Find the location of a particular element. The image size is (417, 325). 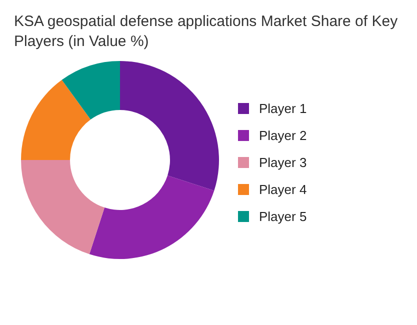

chart-title: KSA geospatial defense applications Market Share of Key Players (in Value %) is located at coordinates (206, 32).